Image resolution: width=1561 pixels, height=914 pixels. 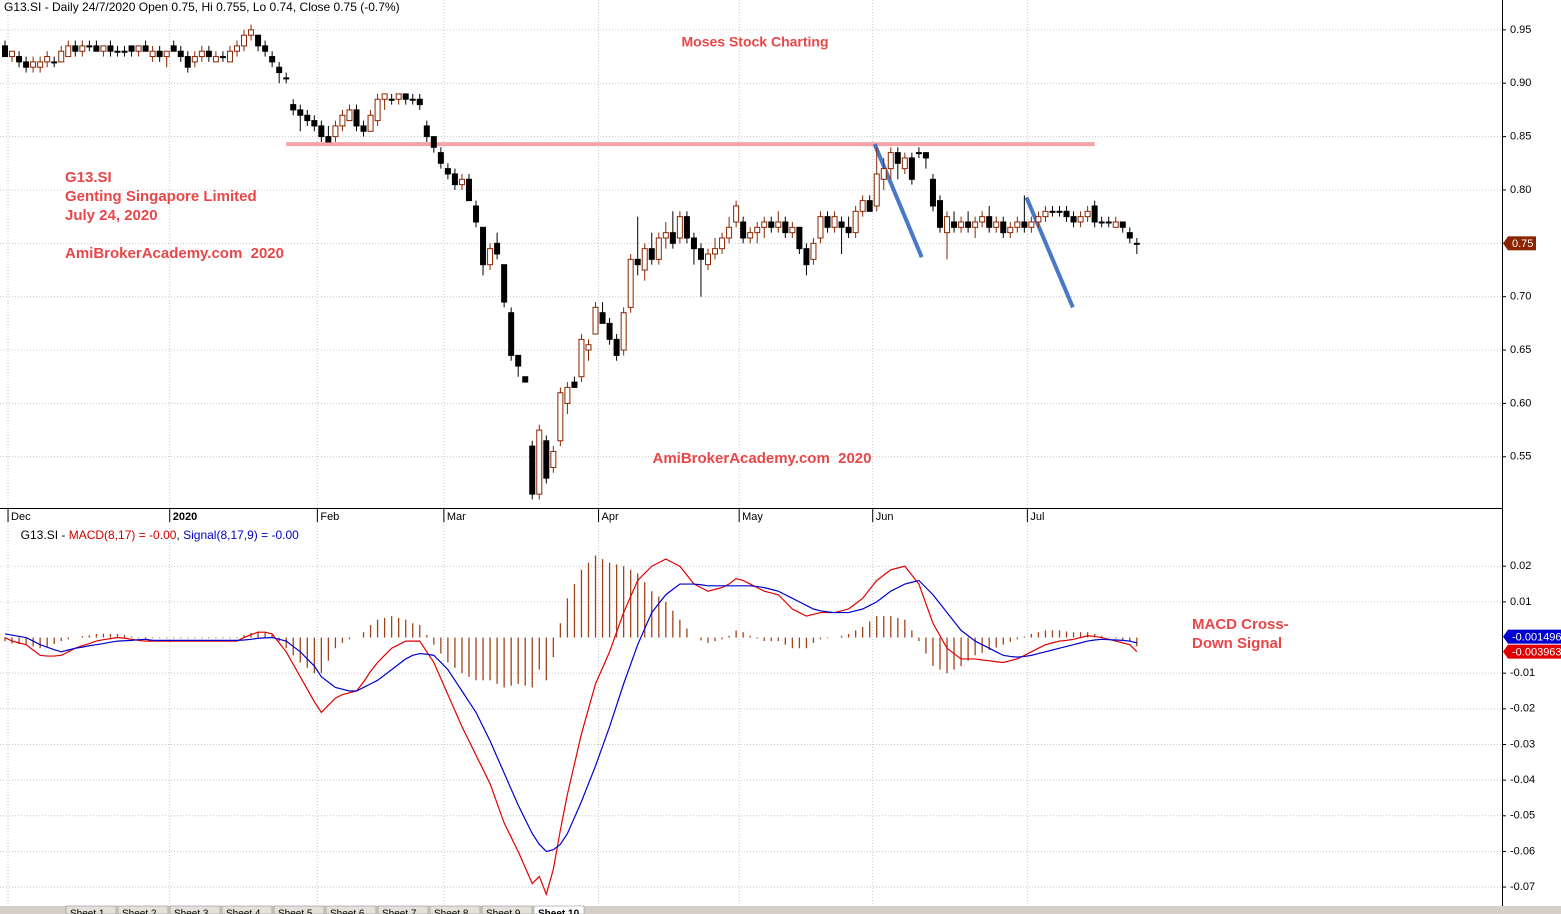 I want to click on y-tick-label: 0.55, so click(x=1520, y=457).